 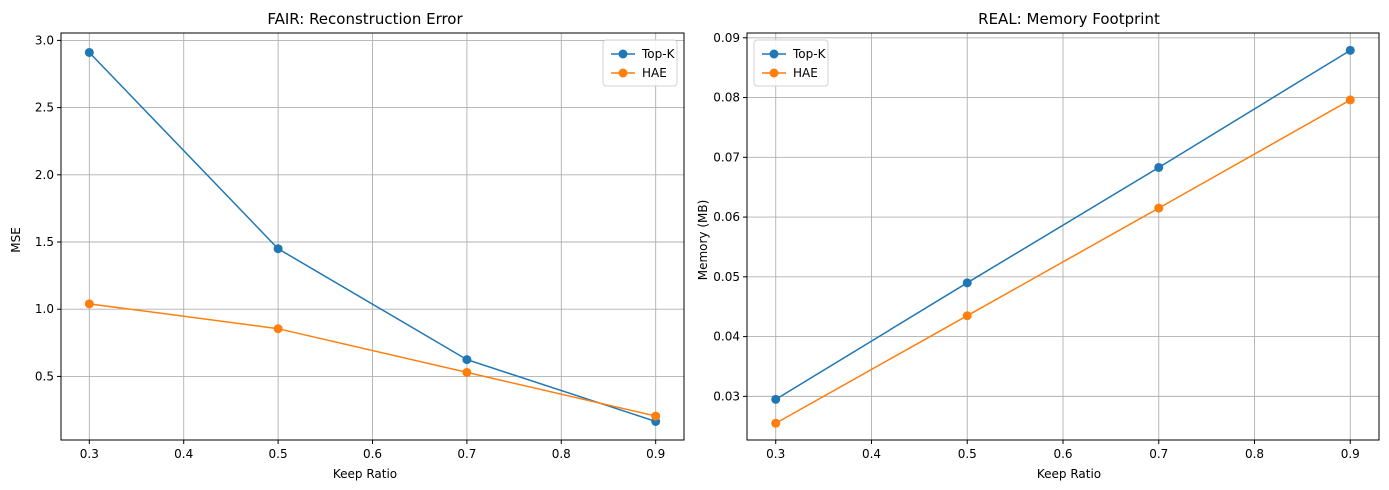 I want to click on y-tick-label: 0.03, so click(x=726, y=396).